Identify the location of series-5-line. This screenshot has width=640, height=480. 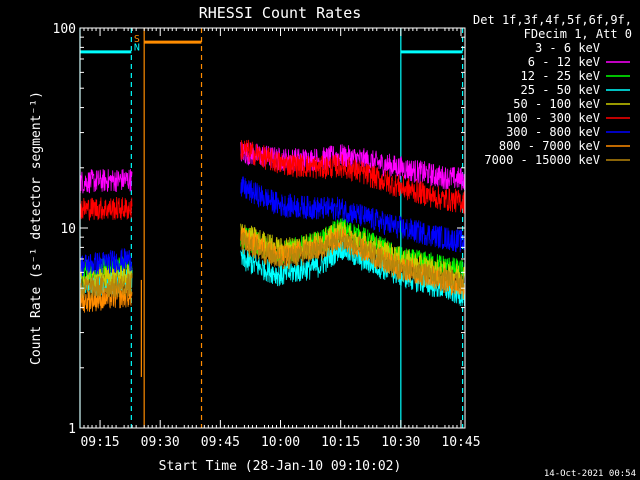
(272, 180).